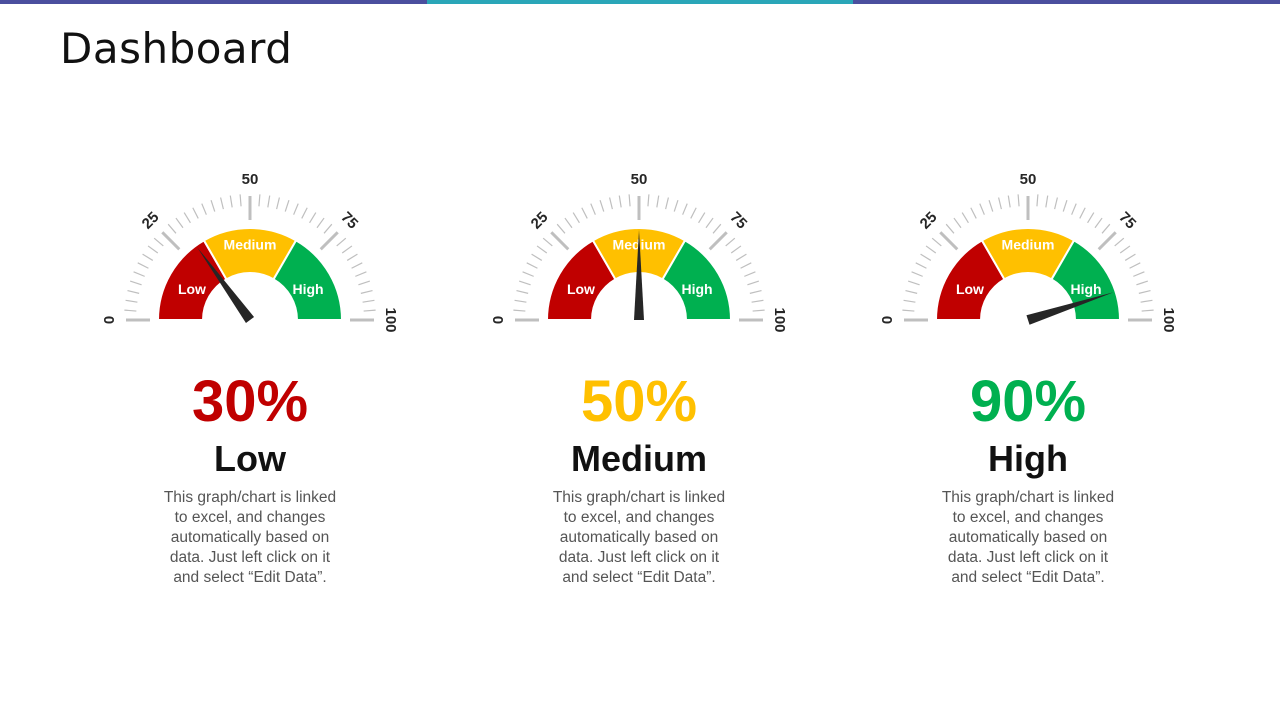 This screenshot has width=1280, height=720. What do you see at coordinates (779, 319) in the screenshot?
I see `gauge-tick-label: 100` at bounding box center [779, 319].